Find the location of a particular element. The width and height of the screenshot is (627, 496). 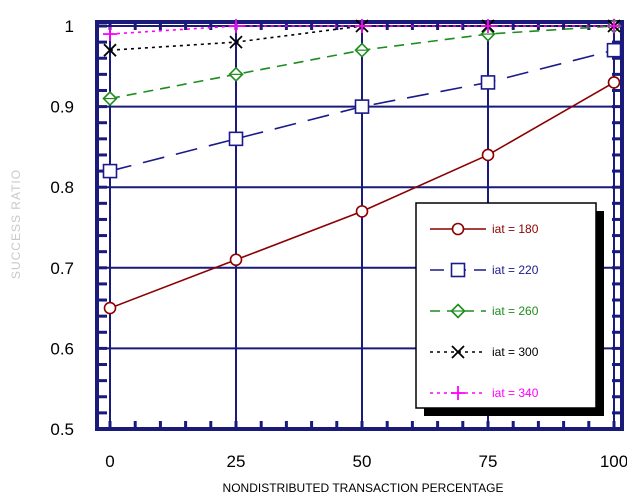

y-axis-title: SUCCESS RATIO is located at coordinates (16, 224).